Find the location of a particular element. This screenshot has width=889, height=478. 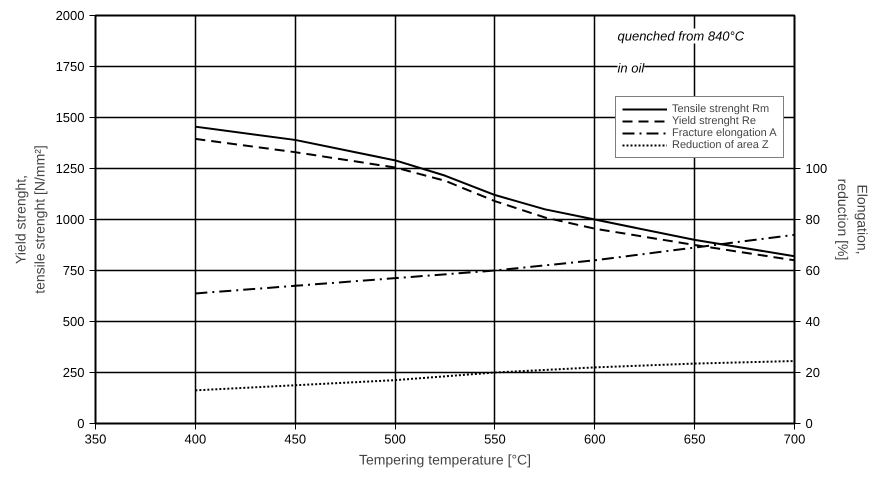

y2-tick-label: 100 is located at coordinates (817, 168).